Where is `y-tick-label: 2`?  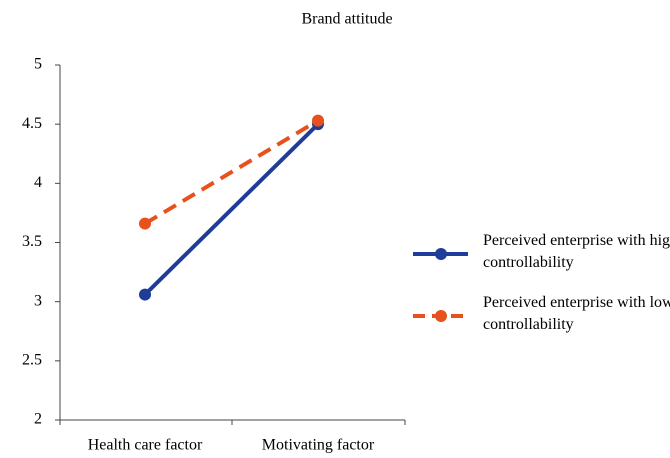
y-tick-label: 2 is located at coordinates (38, 419).